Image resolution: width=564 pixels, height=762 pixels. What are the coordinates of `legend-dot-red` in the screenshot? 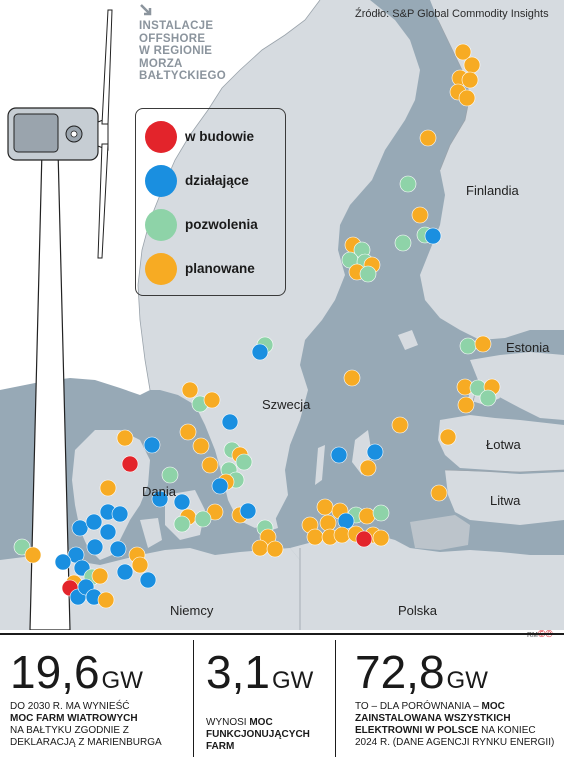 It's located at (161, 137).